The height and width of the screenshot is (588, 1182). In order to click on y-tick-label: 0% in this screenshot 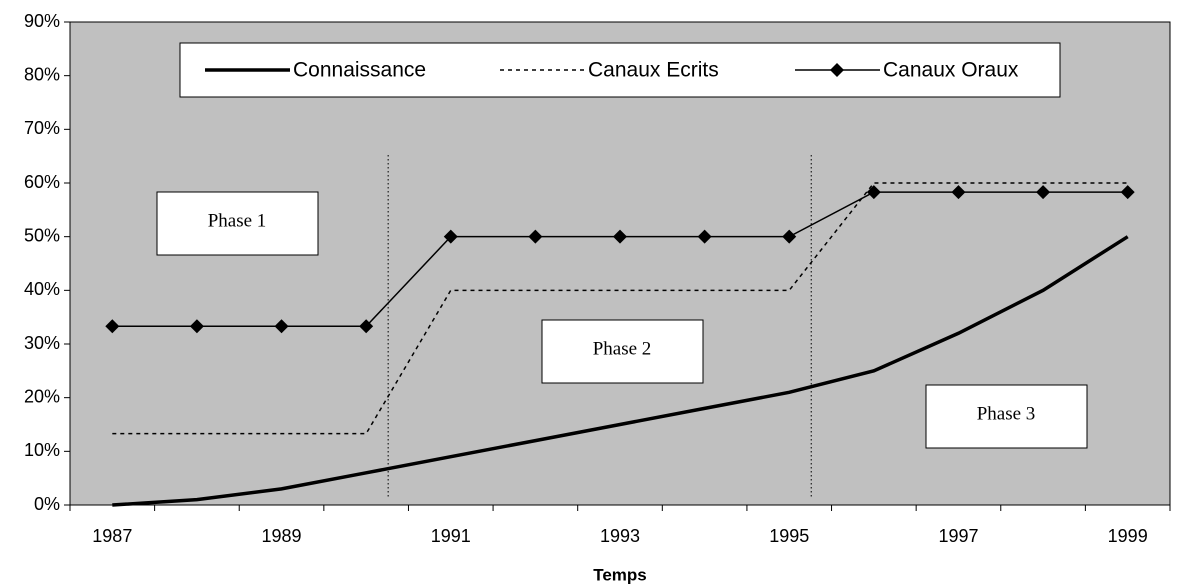, I will do `click(47, 504)`.